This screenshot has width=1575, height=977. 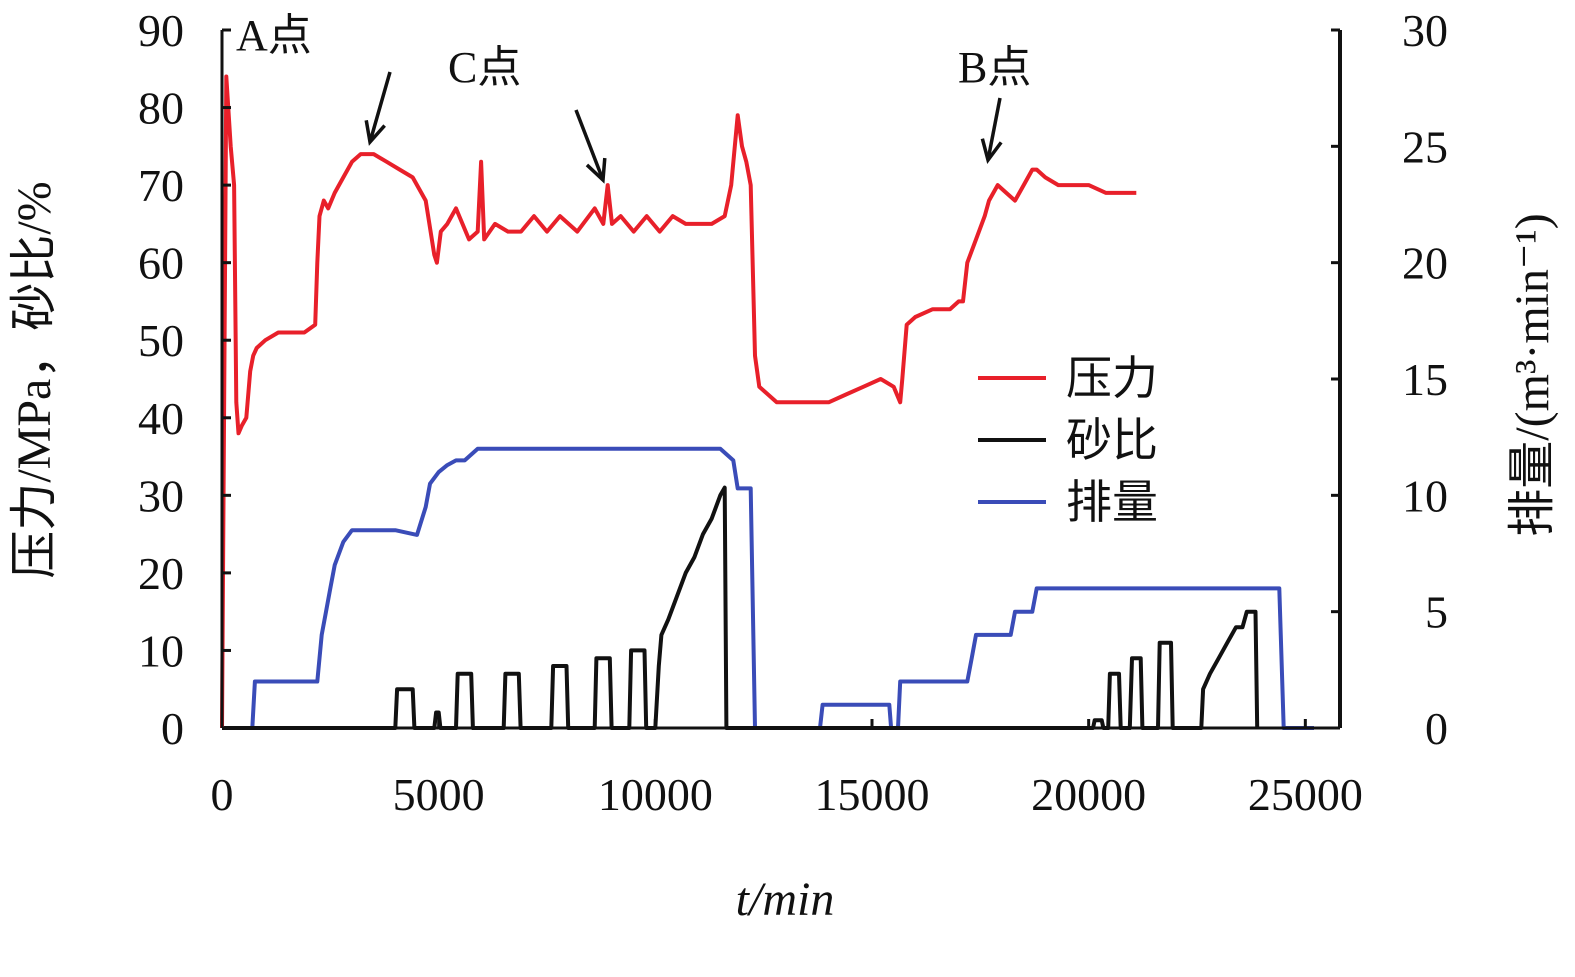 What do you see at coordinates (161, 108) in the screenshot?
I see `y-tick-label: 80` at bounding box center [161, 108].